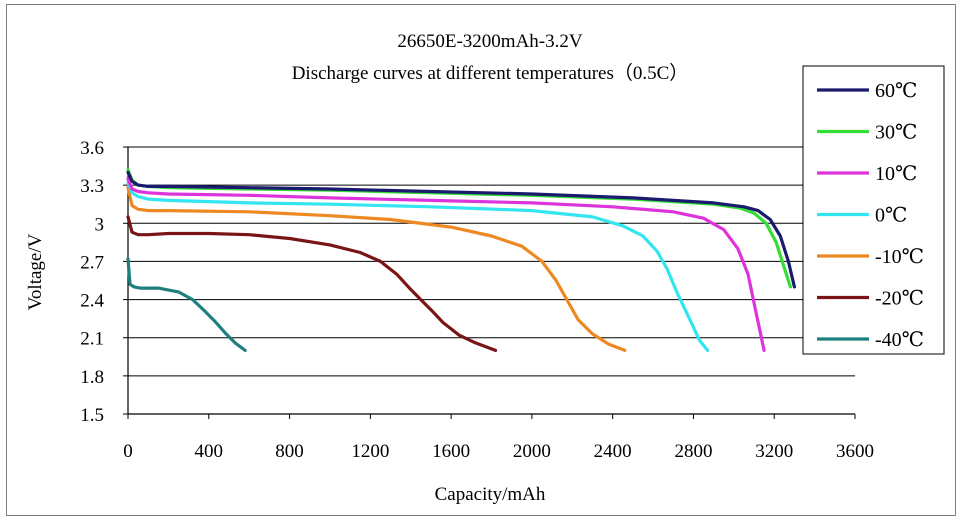  Describe the element at coordinates (92, 148) in the screenshot. I see `y-tick-label: 3.6` at that location.